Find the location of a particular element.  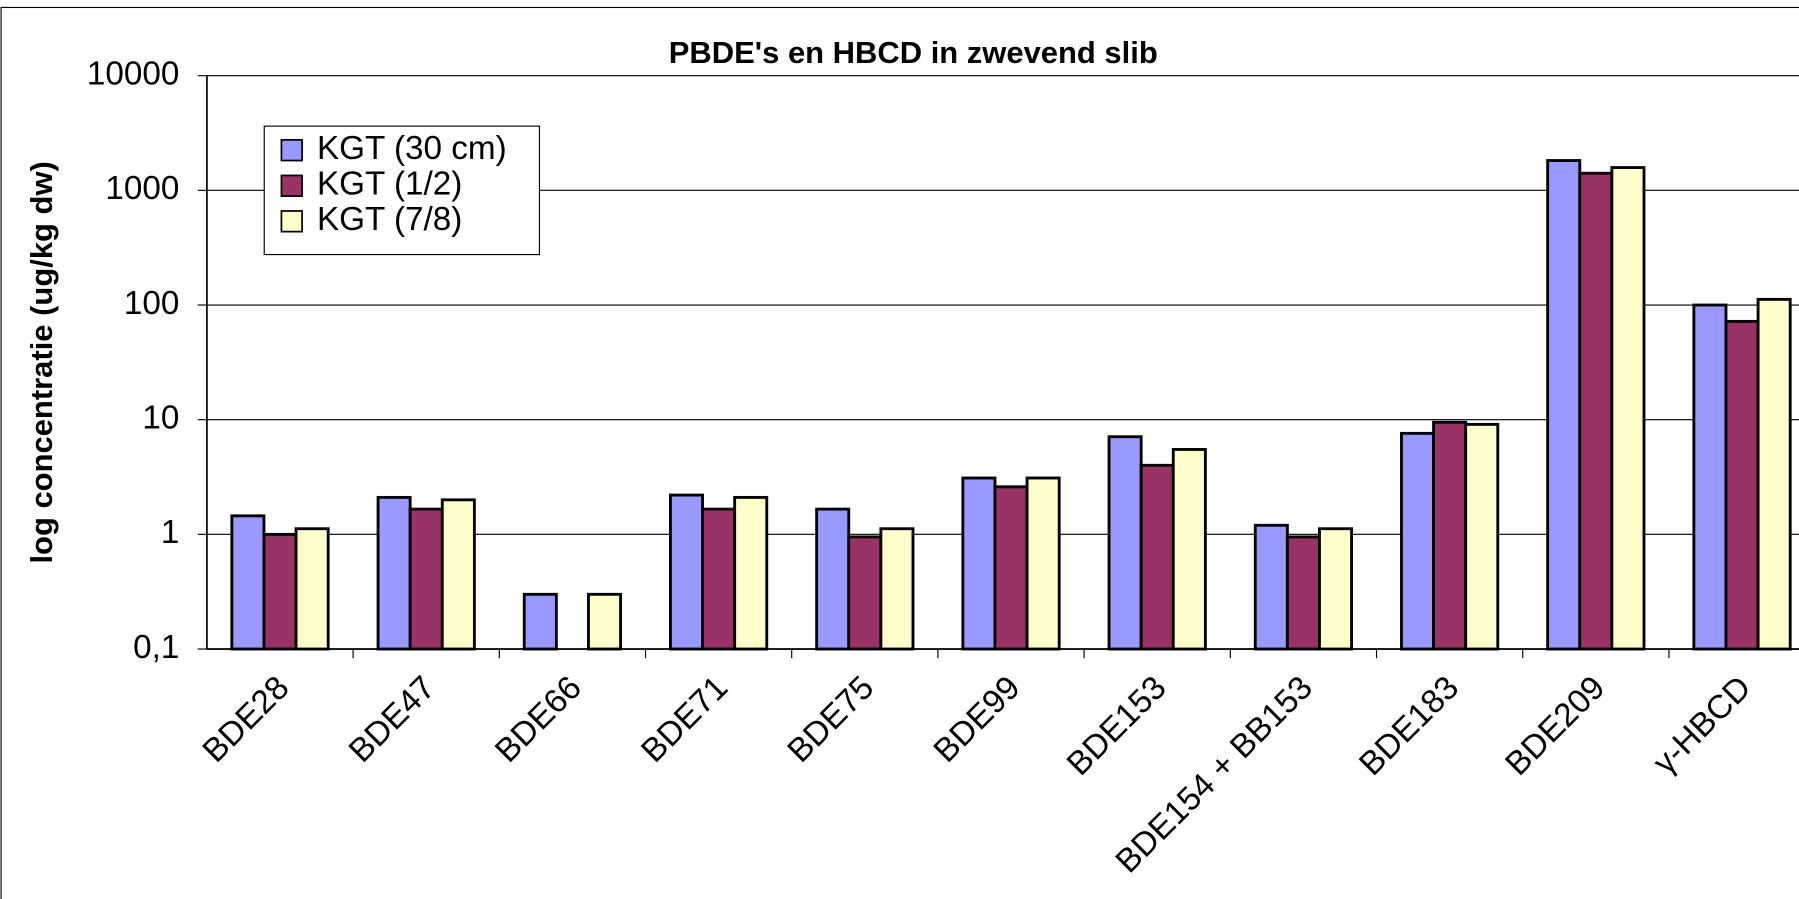

y-tick-label: 1000 is located at coordinates (142, 188).